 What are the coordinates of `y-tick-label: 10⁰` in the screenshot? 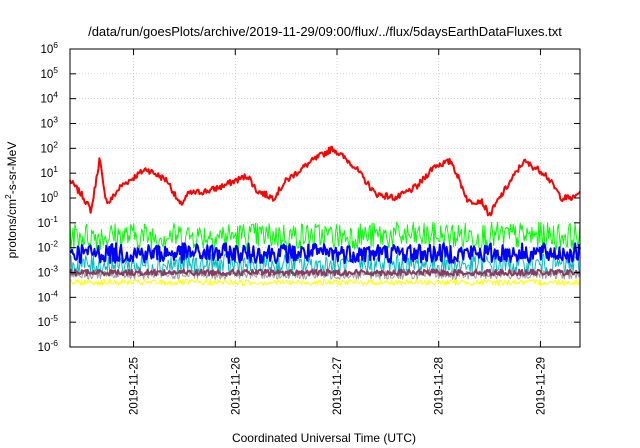 It's located at (49, 197).